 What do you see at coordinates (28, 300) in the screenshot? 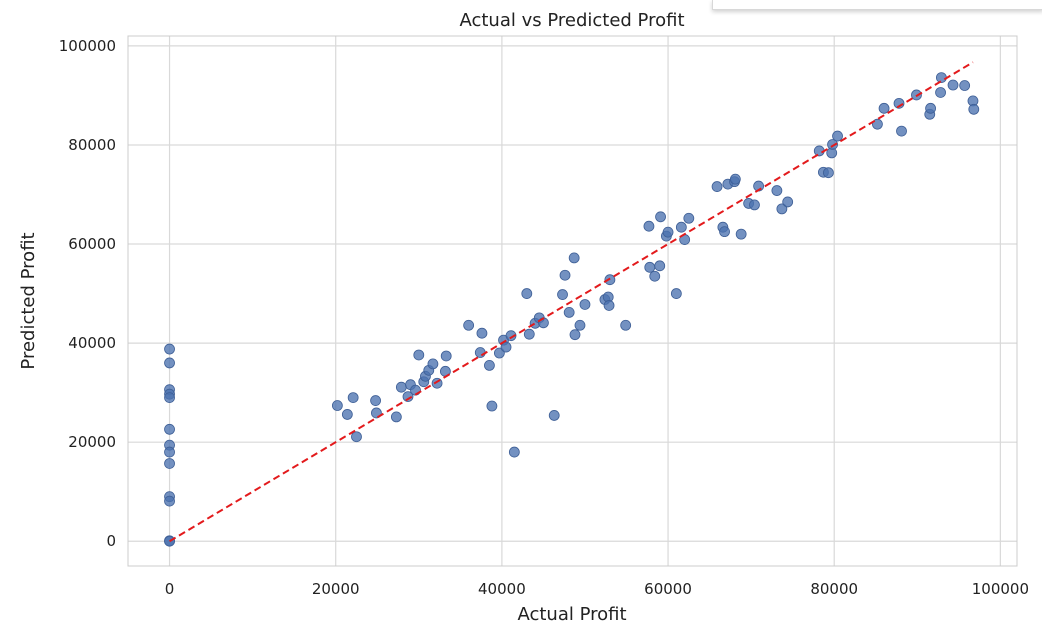
I see `y-axis-label: Predicted Profit` at bounding box center [28, 300].